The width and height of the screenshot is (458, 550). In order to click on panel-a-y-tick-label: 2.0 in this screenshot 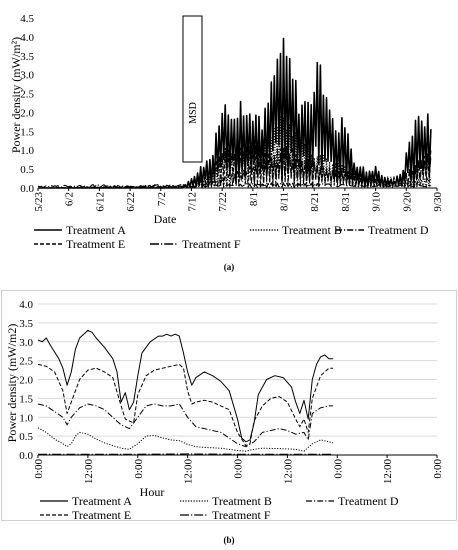, I will do `click(27, 113)`.